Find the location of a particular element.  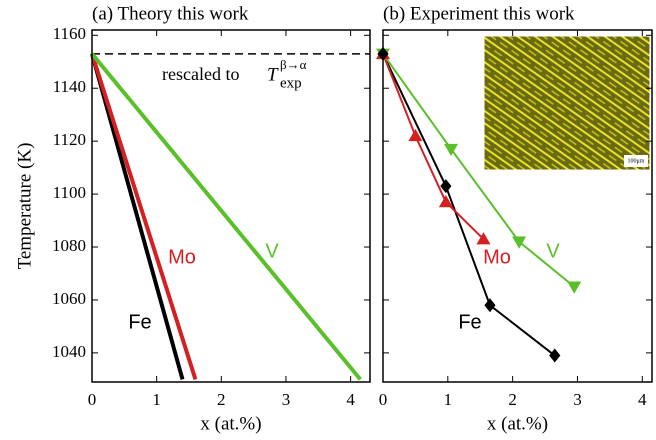

y-tick-label: 1100 is located at coordinates (69, 192).